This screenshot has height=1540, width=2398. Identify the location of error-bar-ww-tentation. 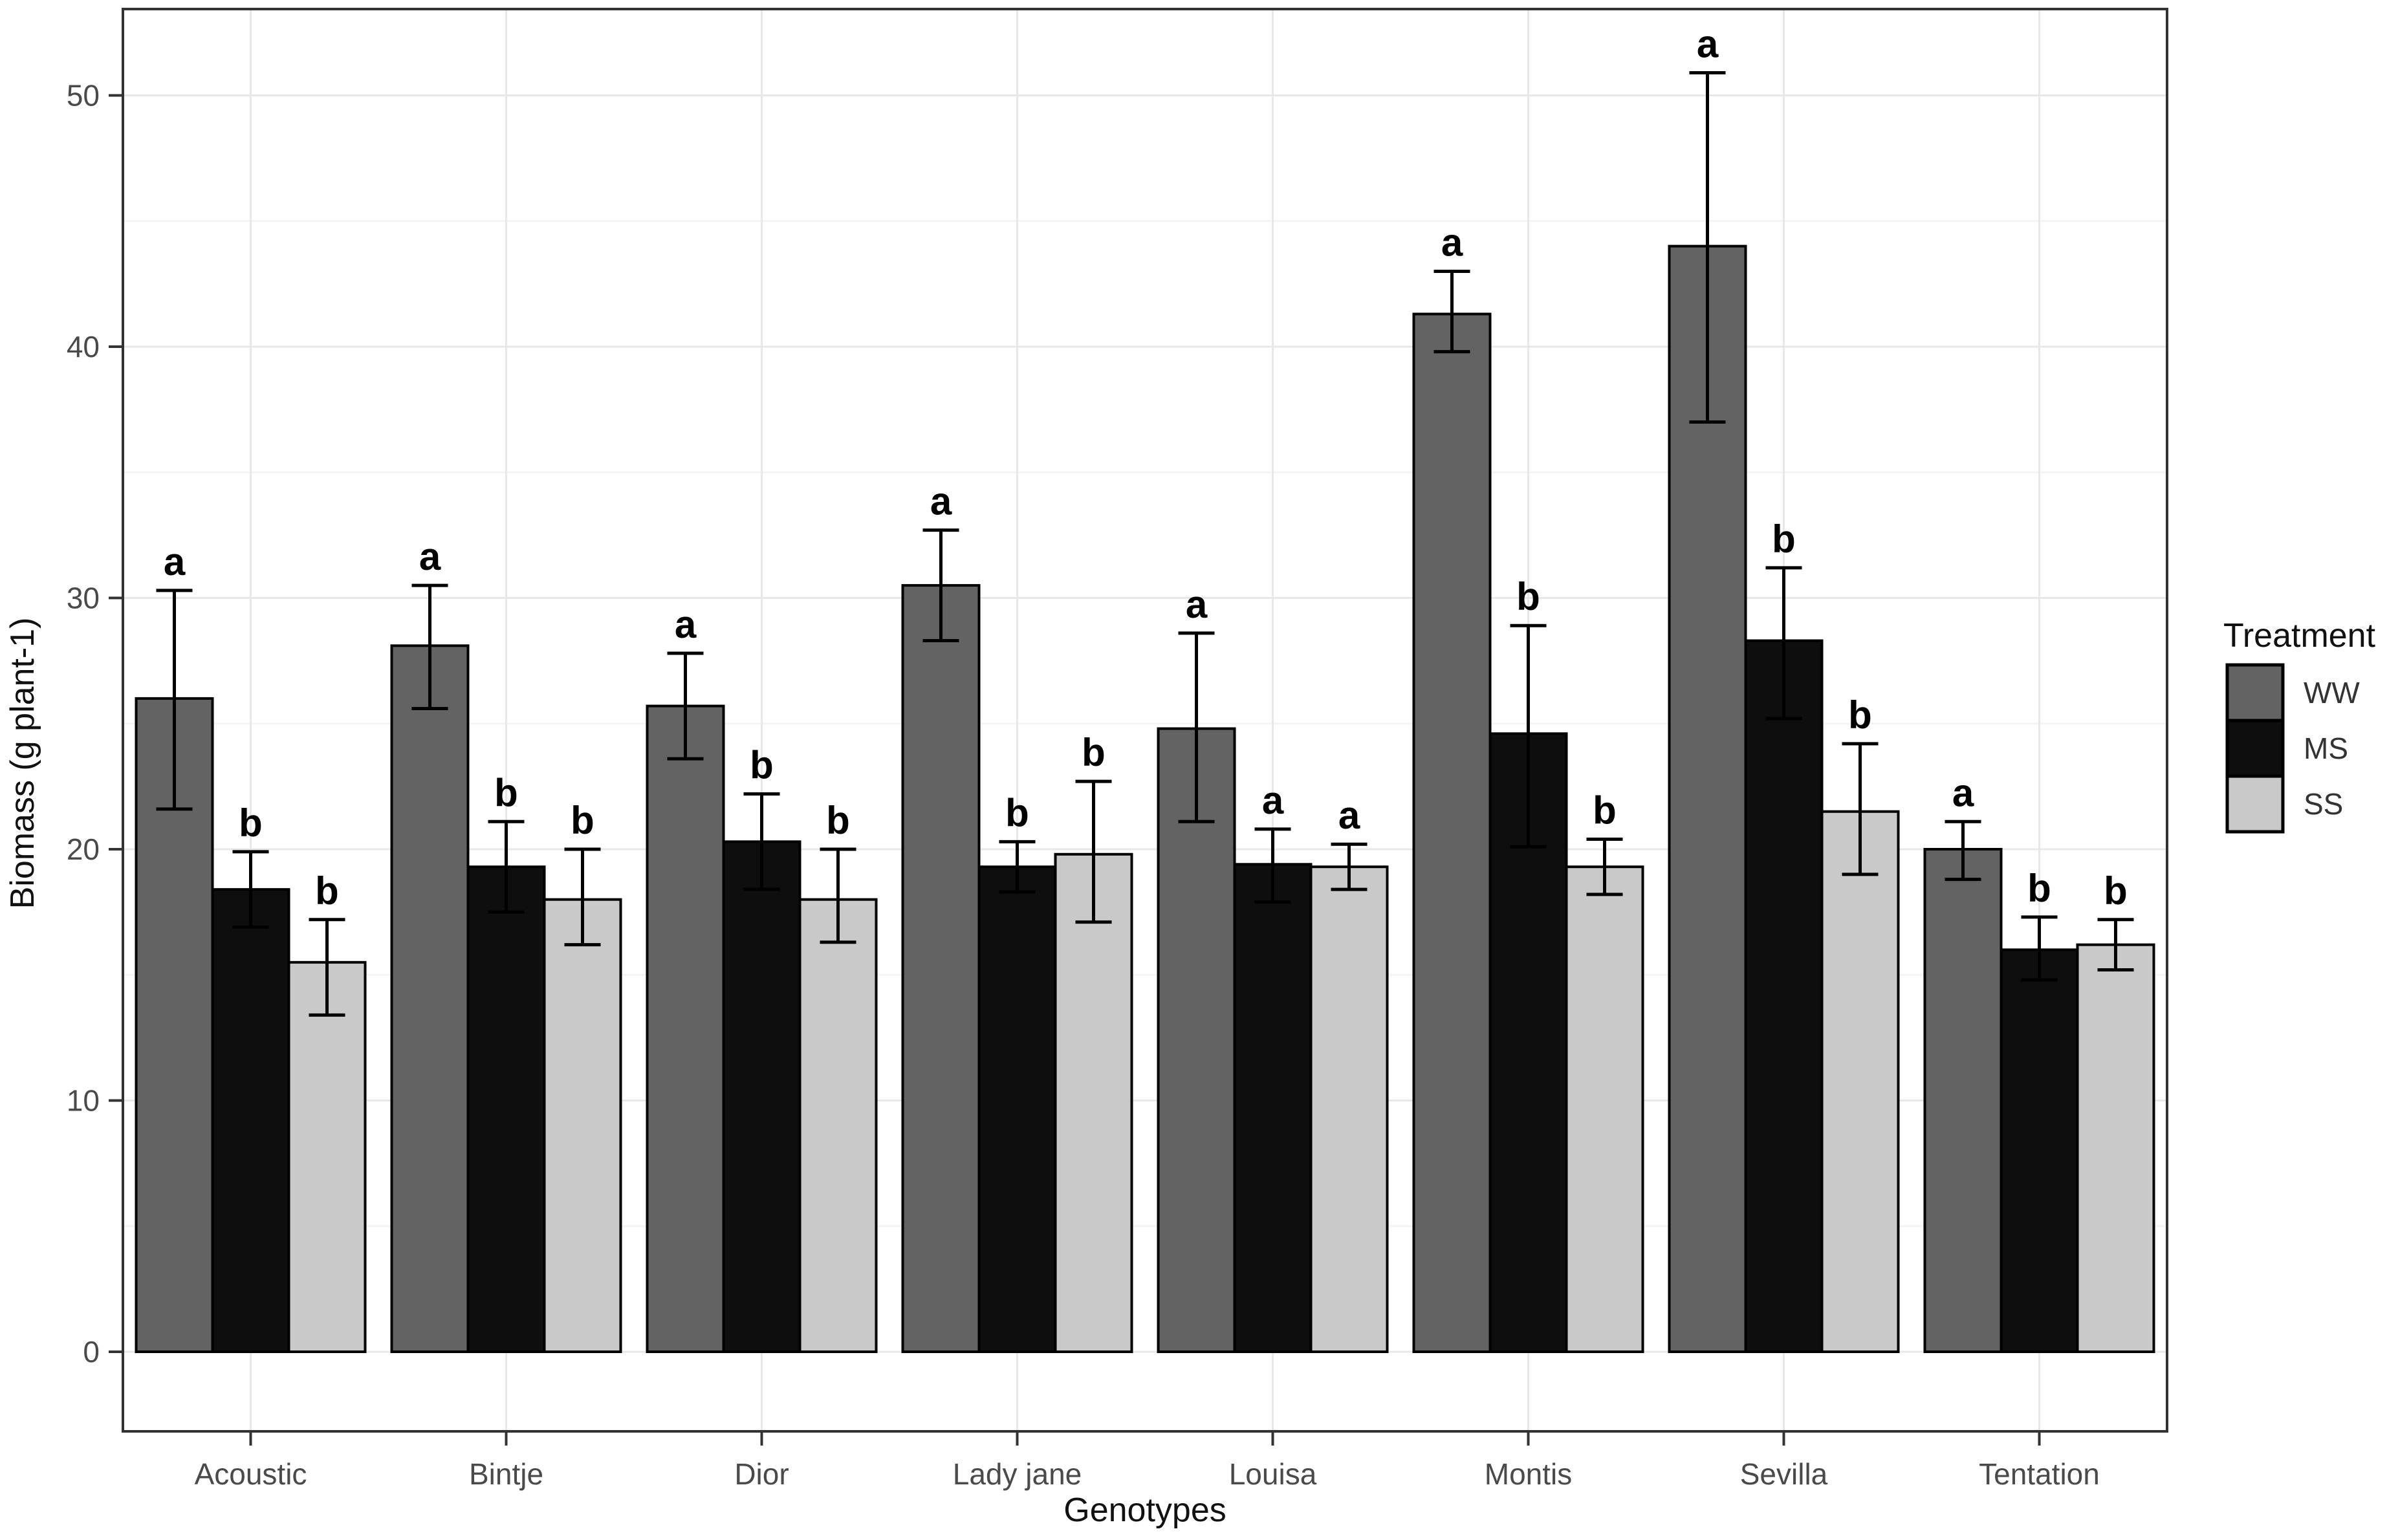
(1963, 850).